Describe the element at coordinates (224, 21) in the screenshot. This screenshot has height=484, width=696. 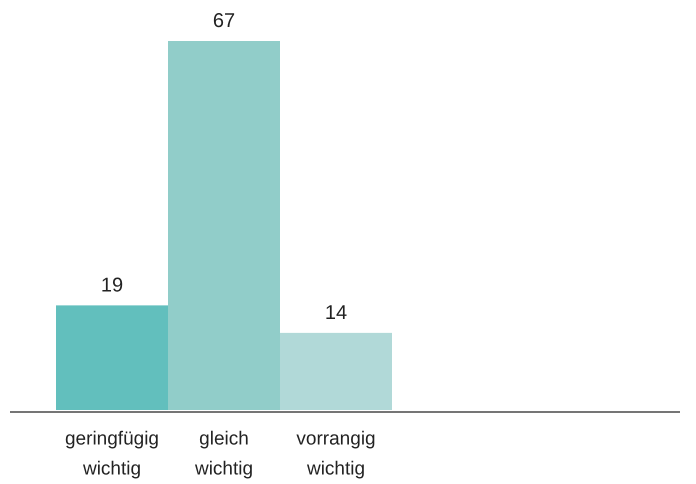
I see `data-label: 67` at that location.